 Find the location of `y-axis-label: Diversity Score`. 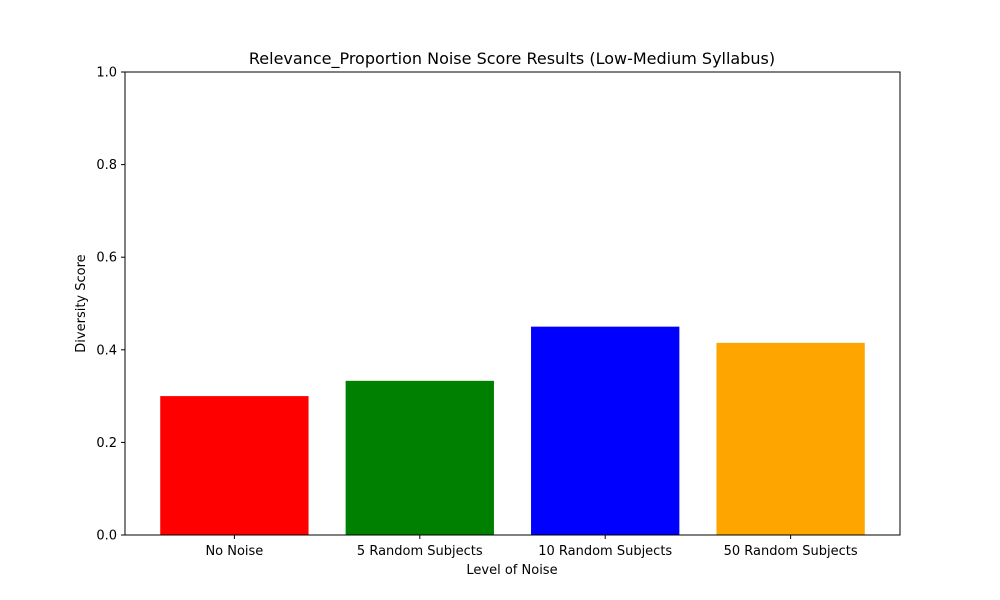

y-axis-label: Diversity Score is located at coordinates (81, 303).